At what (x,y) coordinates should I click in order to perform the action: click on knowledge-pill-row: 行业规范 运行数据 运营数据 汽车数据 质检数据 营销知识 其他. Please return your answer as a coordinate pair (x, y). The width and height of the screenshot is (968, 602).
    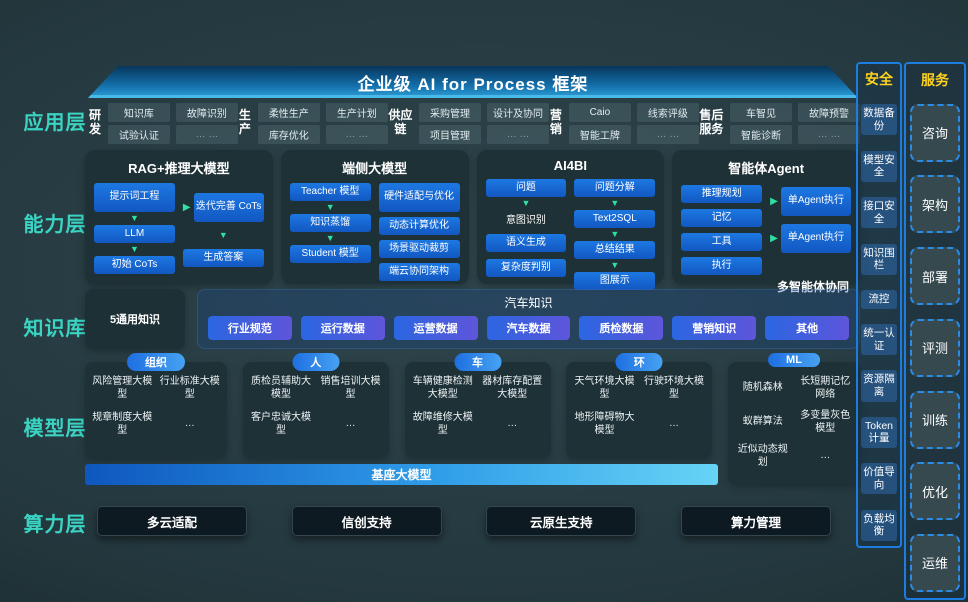
    Looking at the image, I should click on (529, 328).